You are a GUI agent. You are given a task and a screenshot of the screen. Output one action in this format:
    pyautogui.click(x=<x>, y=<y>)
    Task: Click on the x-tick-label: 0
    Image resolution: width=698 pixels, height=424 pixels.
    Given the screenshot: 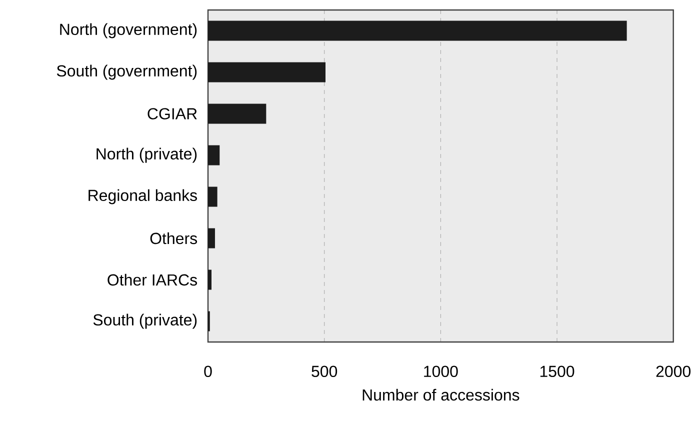 What is the action you would take?
    pyautogui.click(x=208, y=372)
    